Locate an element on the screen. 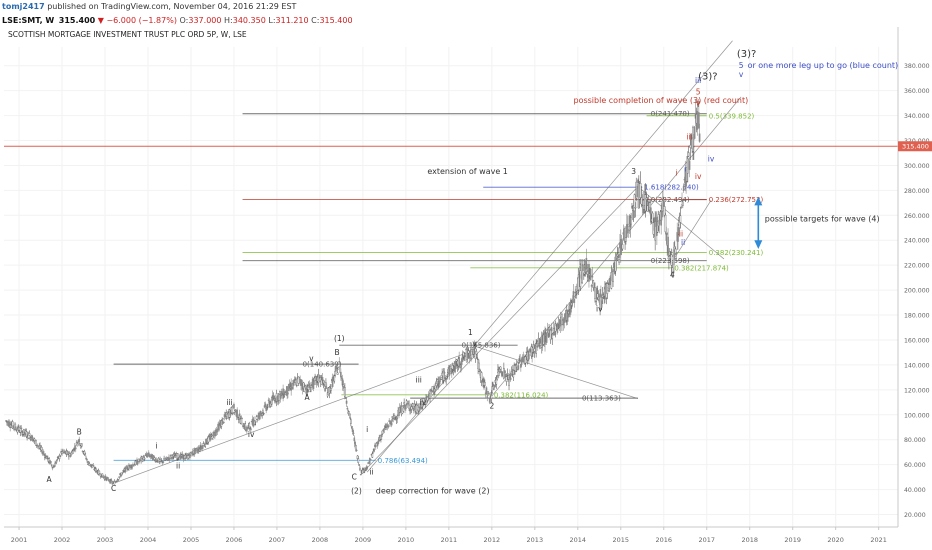 This screenshot has width=932, height=550. trend-line is located at coordinates (681, 223).